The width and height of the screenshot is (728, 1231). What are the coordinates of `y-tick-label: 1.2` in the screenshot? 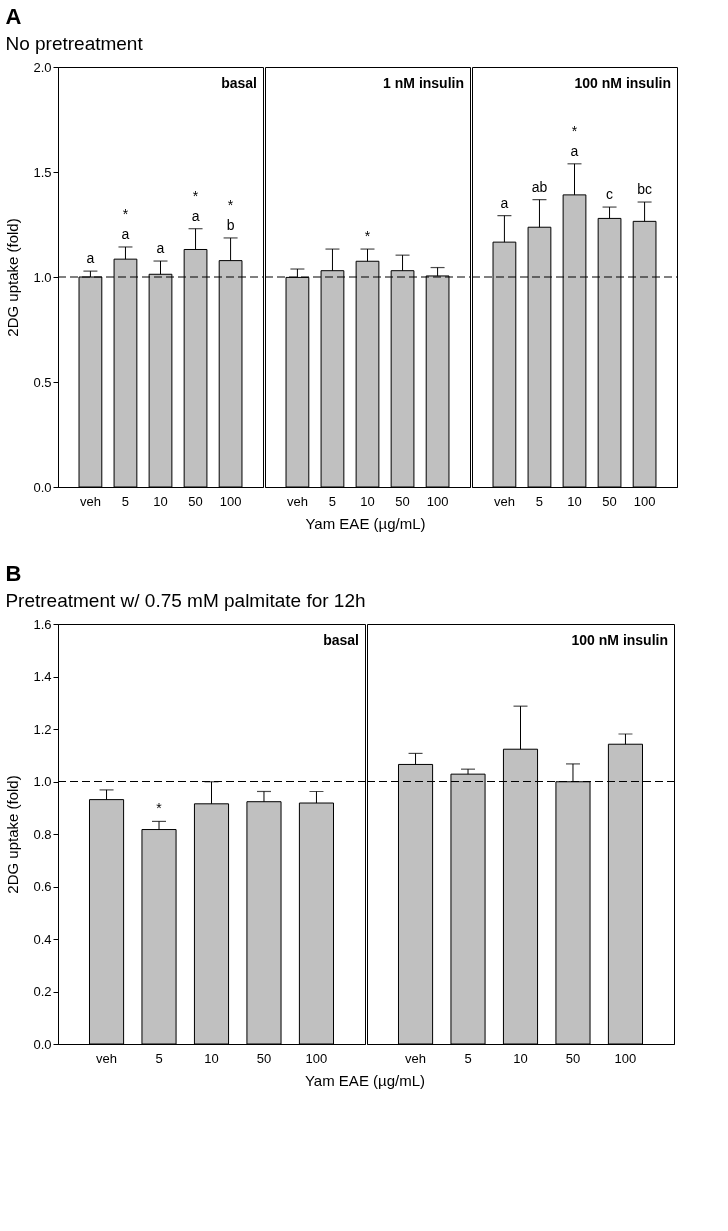 It's located at (42, 729).